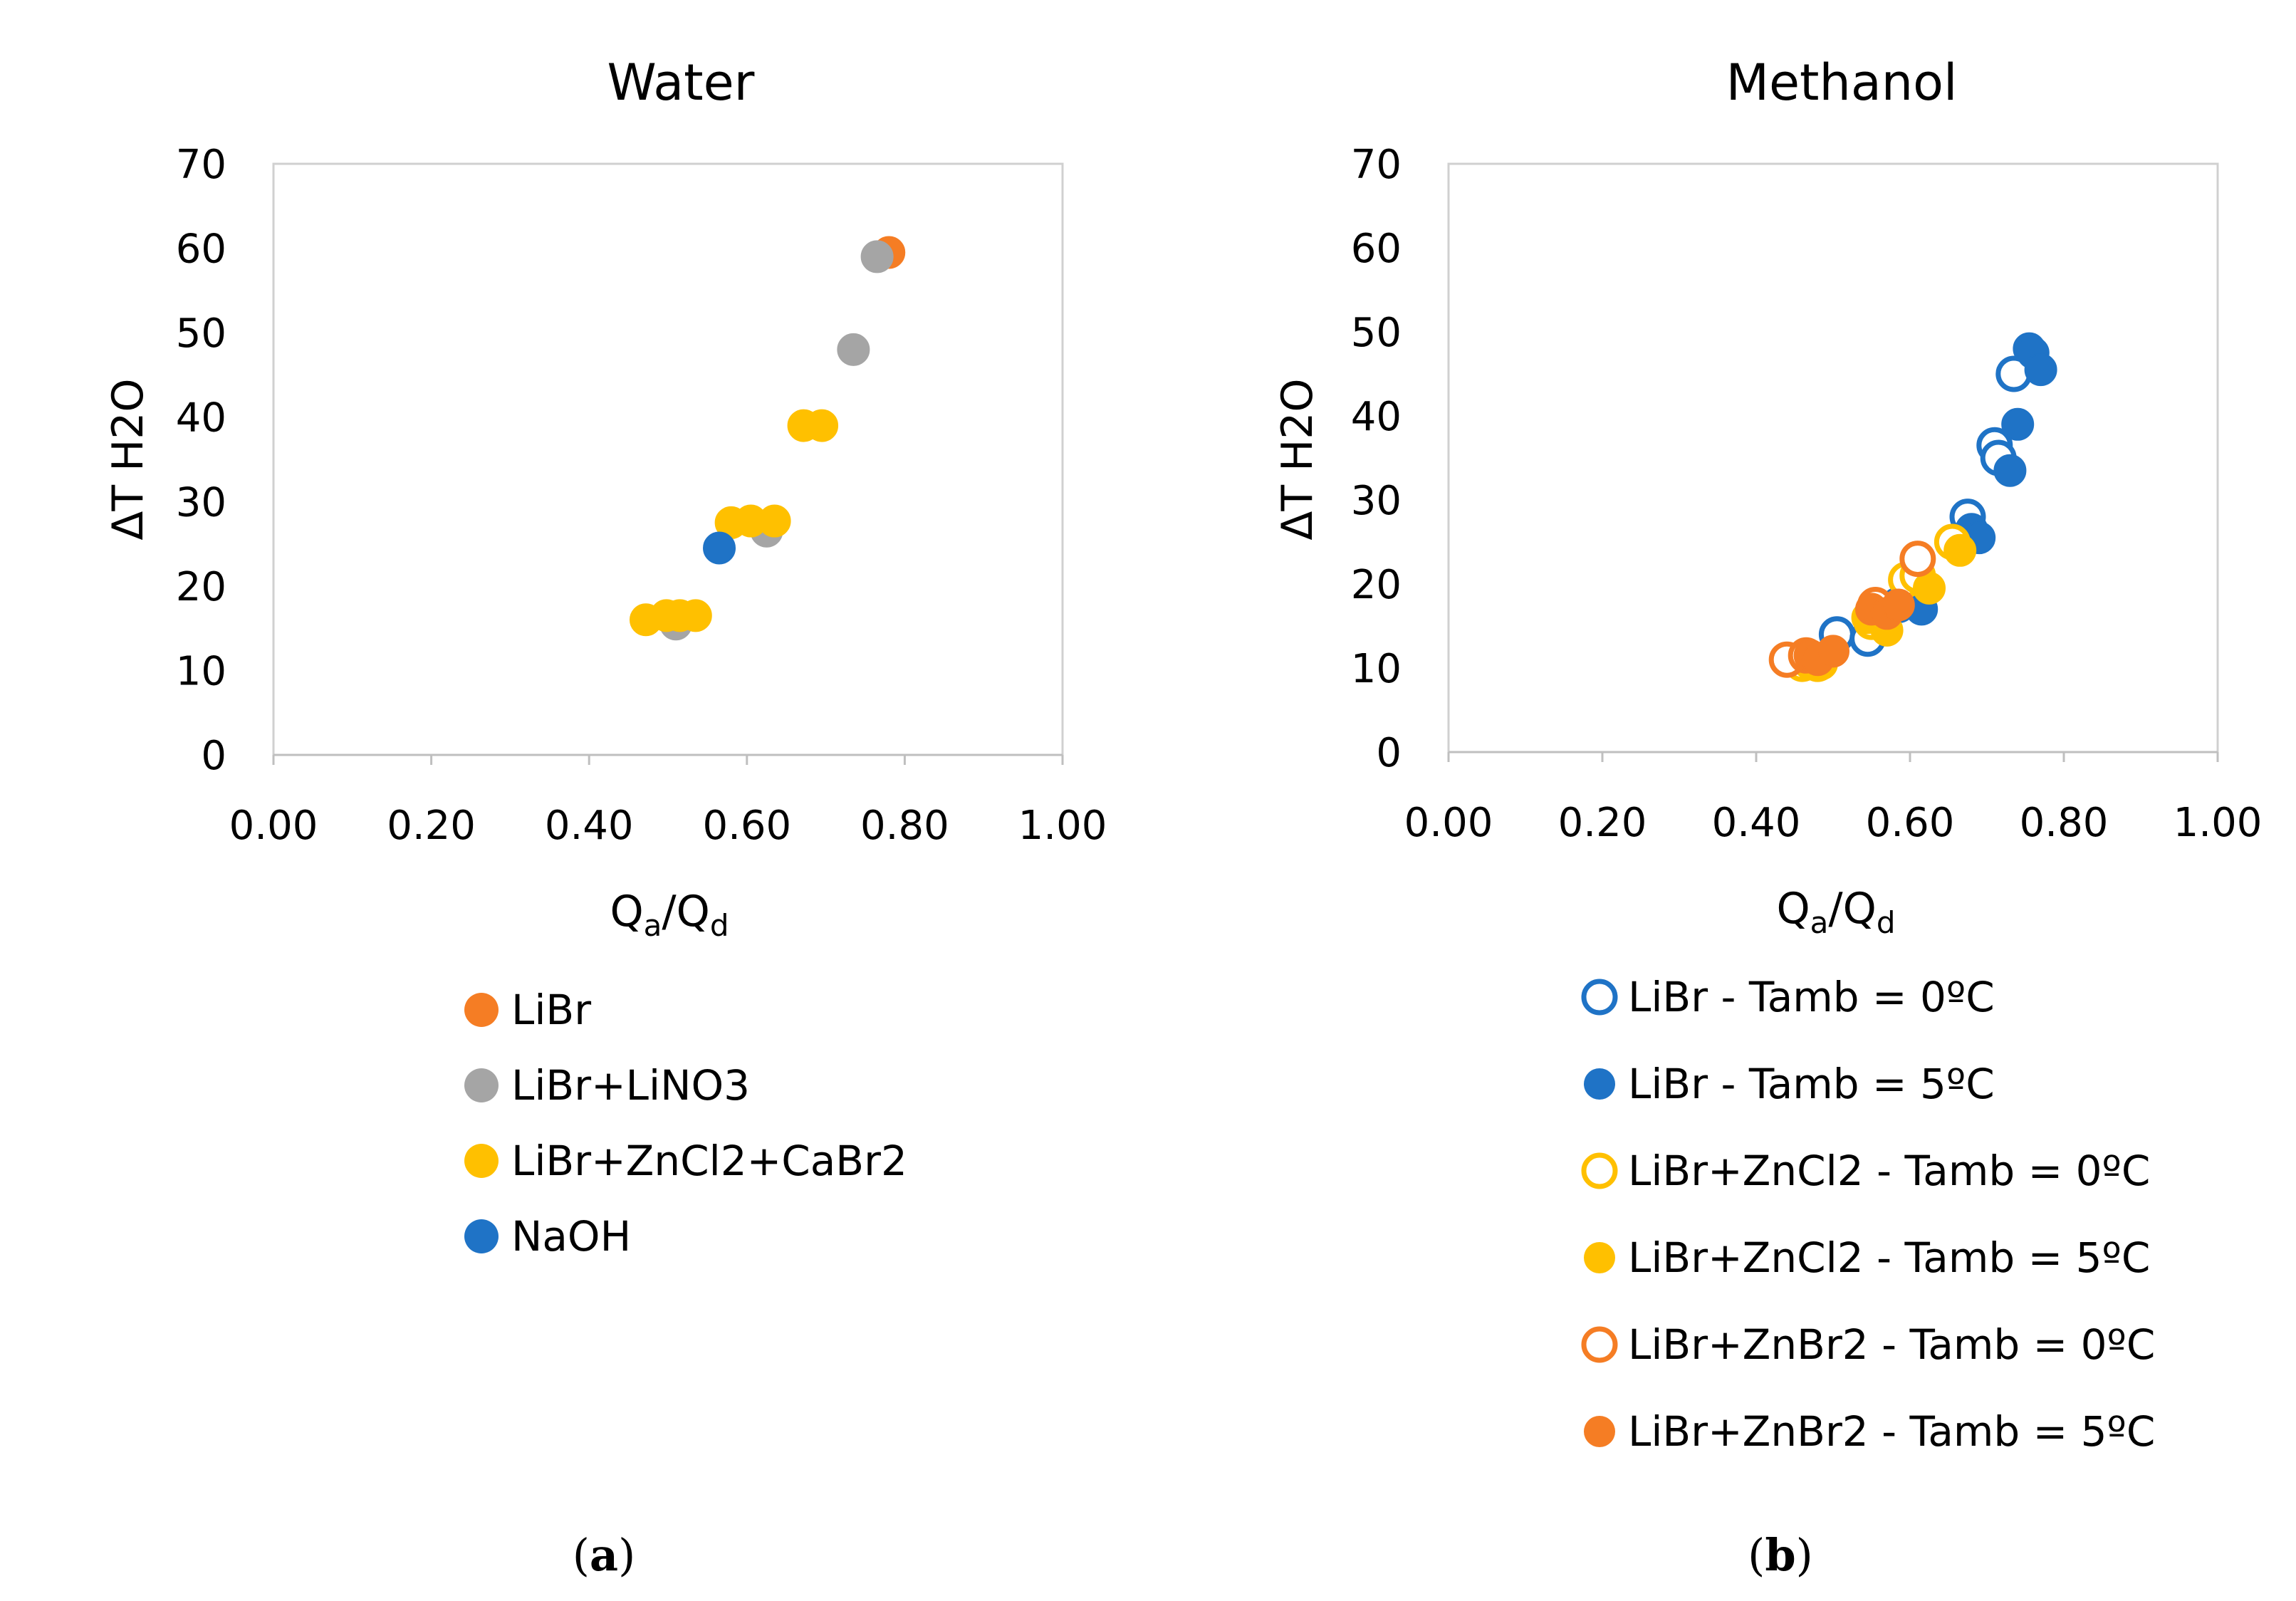 The height and width of the screenshot is (1601, 2296). Describe the element at coordinates (630, 1085) in the screenshot. I see `legend-label: LiBr+LiNO3` at that location.